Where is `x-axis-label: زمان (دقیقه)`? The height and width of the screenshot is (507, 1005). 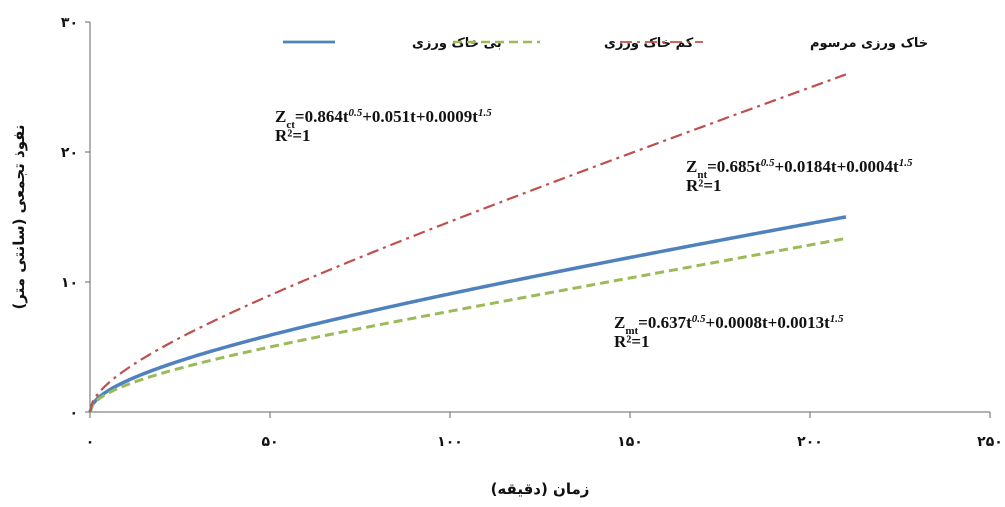
x-axis-label: زمان (دقیقه) is located at coordinates (540, 489).